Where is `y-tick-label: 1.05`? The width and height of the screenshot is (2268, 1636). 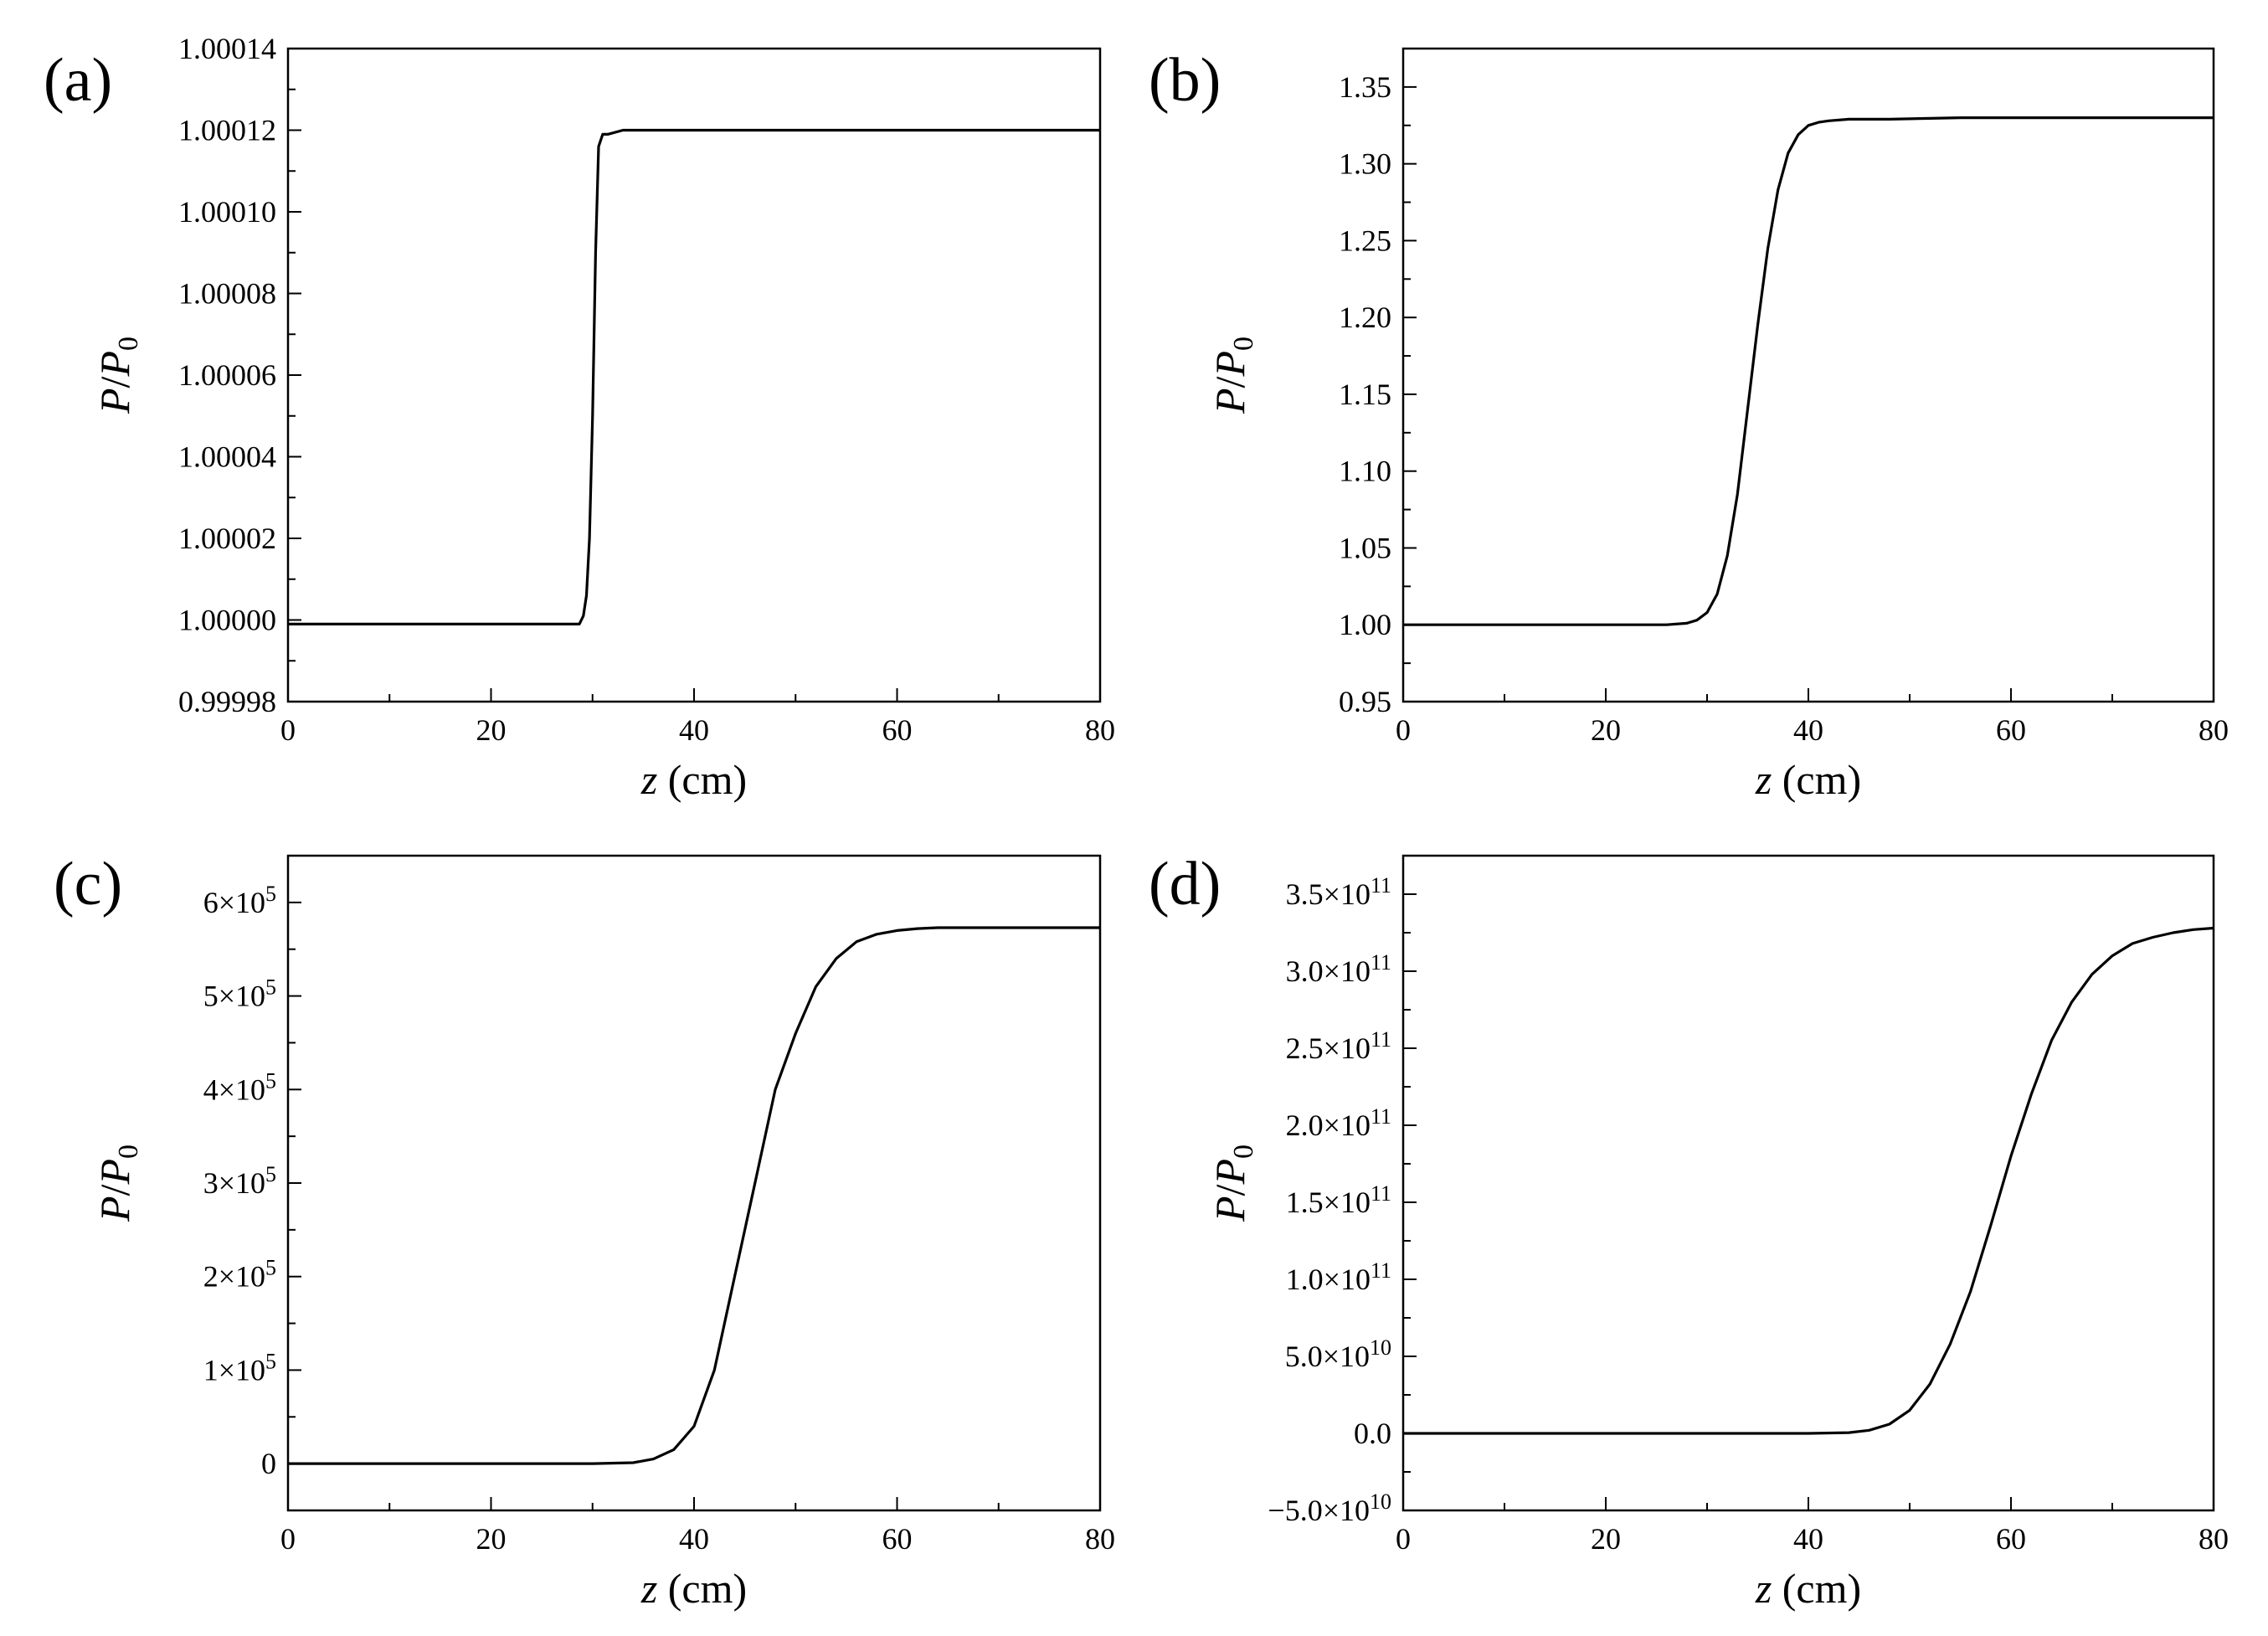 y-tick-label: 1.05 is located at coordinates (1365, 547).